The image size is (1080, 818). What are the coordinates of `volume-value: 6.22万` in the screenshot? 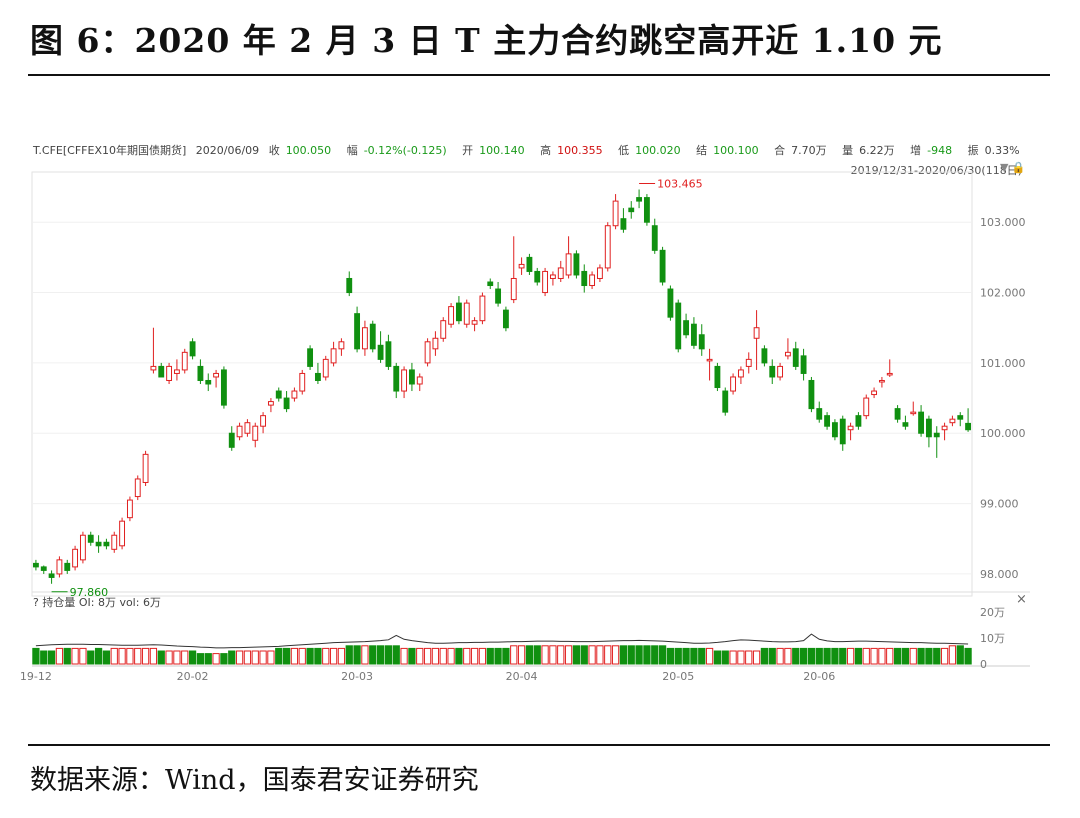 It's located at (877, 150).